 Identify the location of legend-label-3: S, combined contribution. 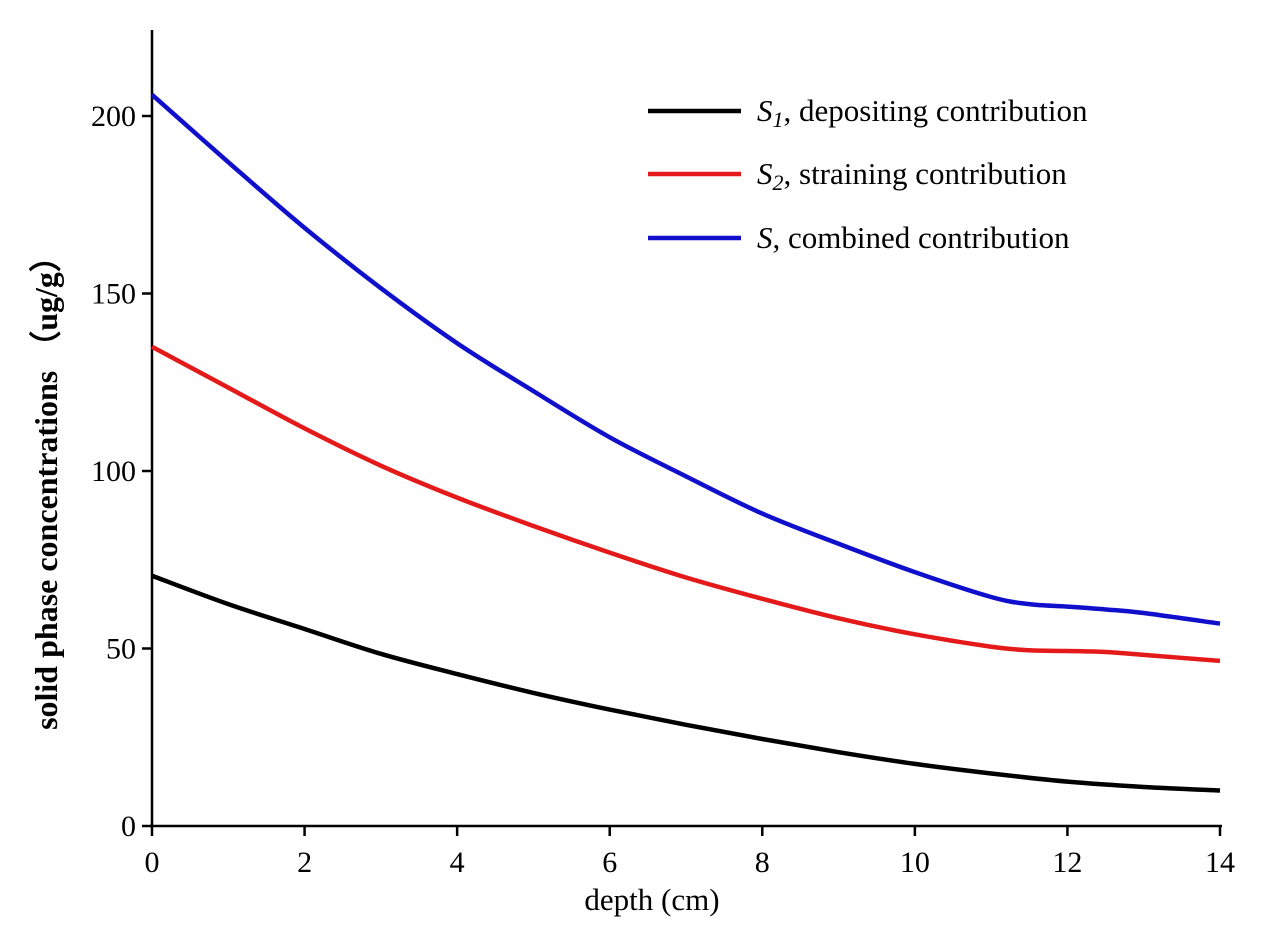
(913, 237).